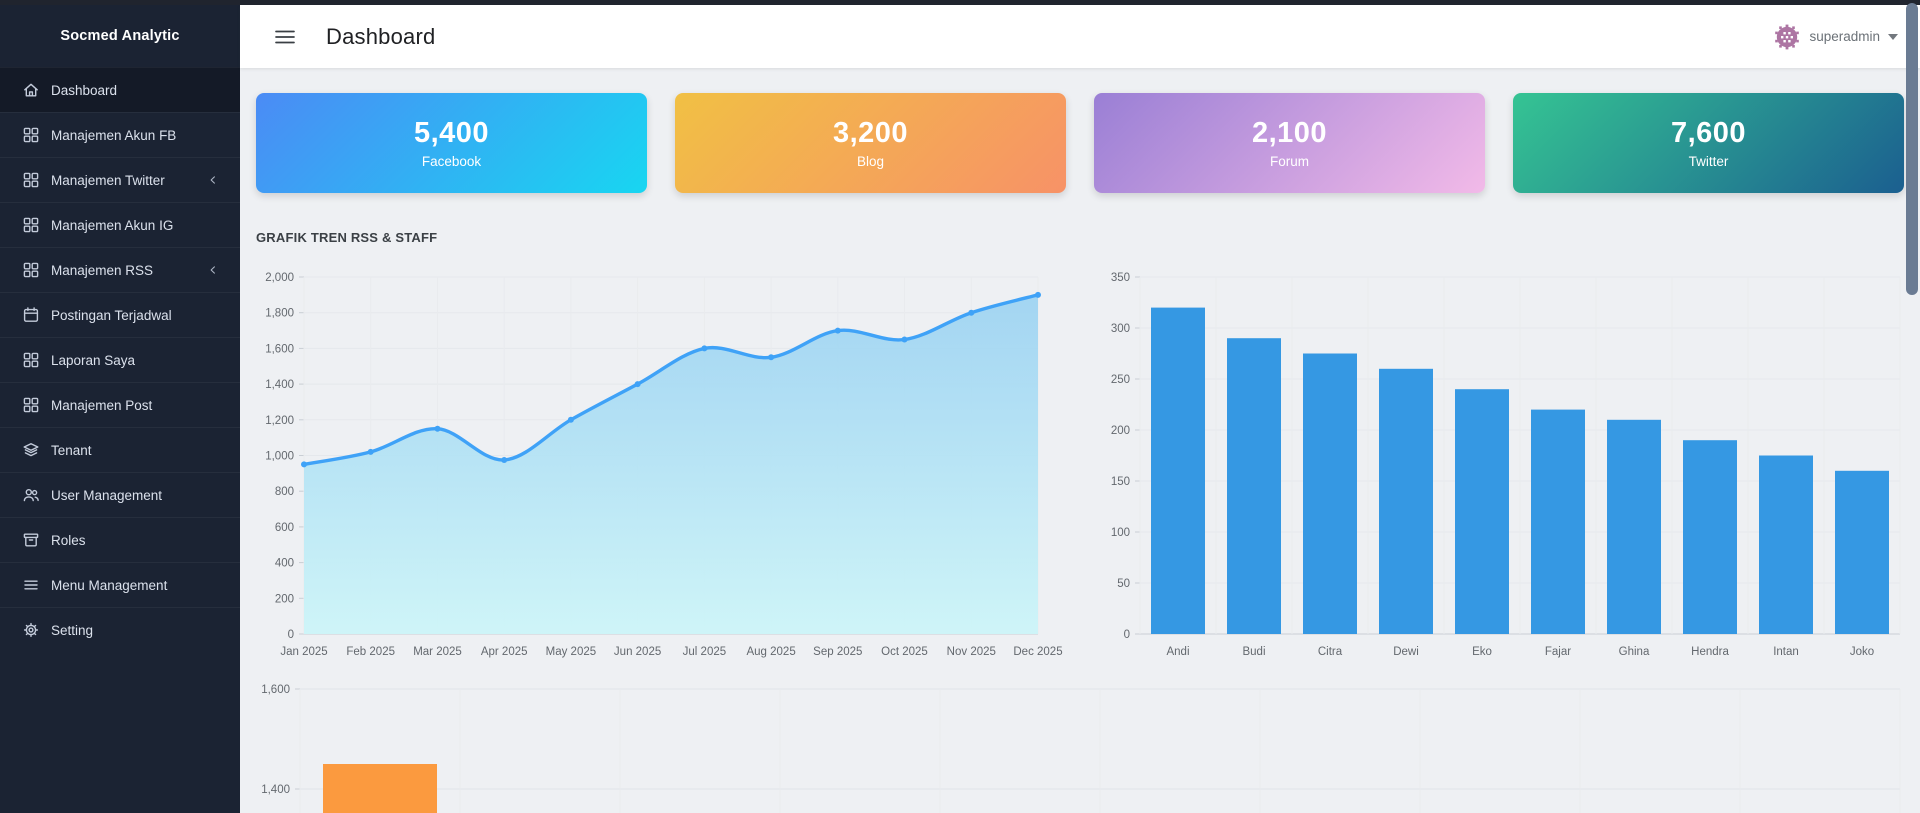  I want to click on sidebar-item-label: User Management, so click(107, 495).